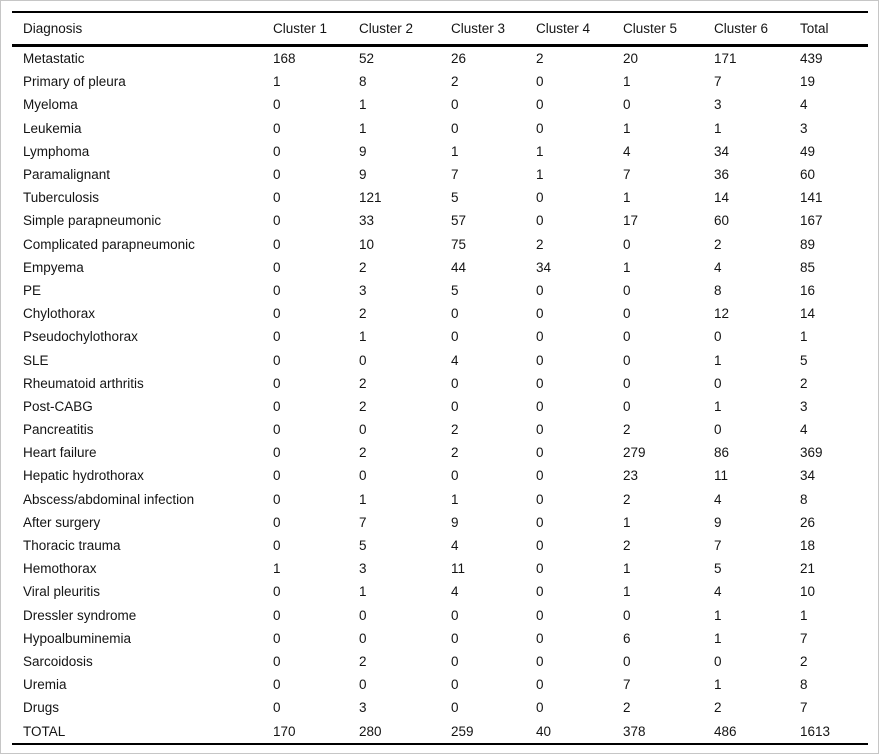 This screenshot has width=879, height=754. I want to click on diagnosis-cell: TOTAL, so click(44, 731).